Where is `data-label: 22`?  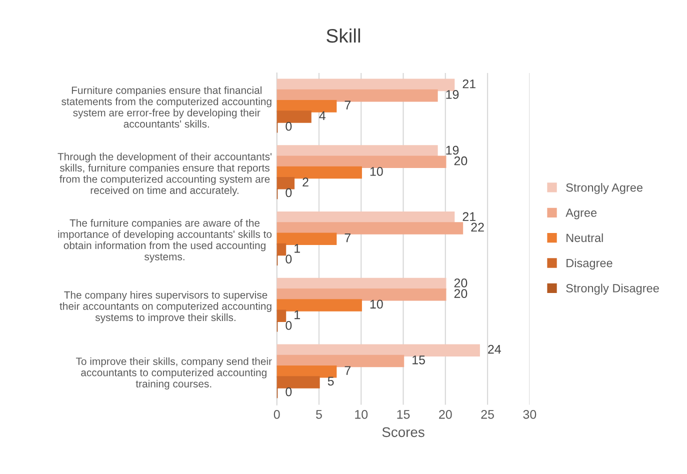
data-label: 22 is located at coordinates (477, 227).